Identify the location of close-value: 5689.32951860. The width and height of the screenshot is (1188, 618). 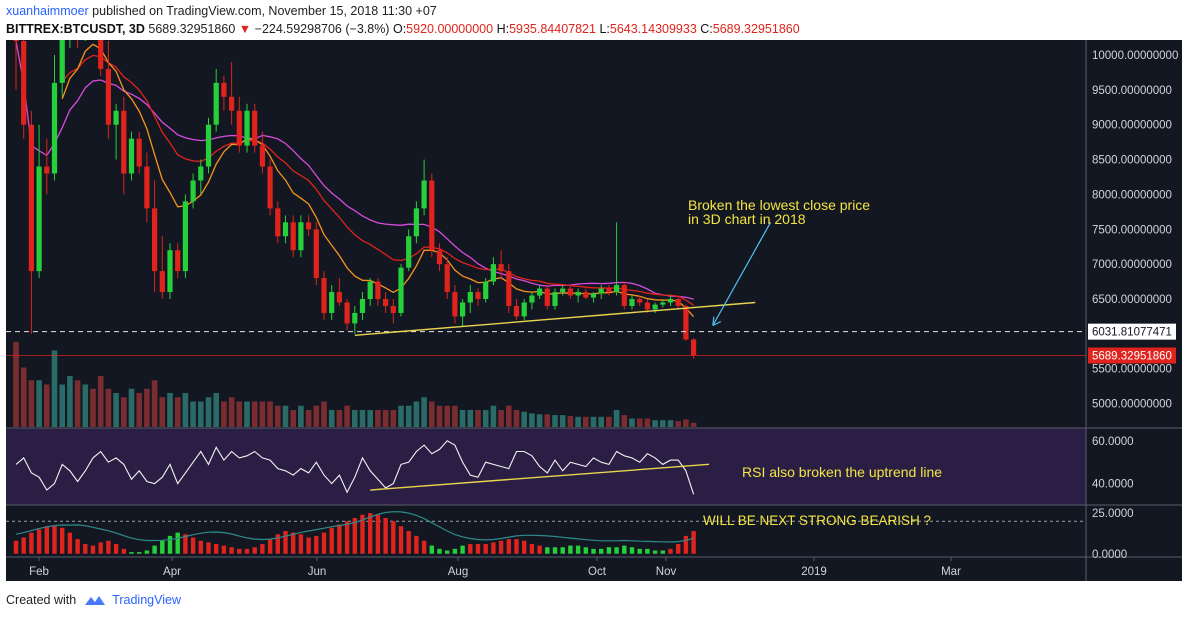
(756, 29).